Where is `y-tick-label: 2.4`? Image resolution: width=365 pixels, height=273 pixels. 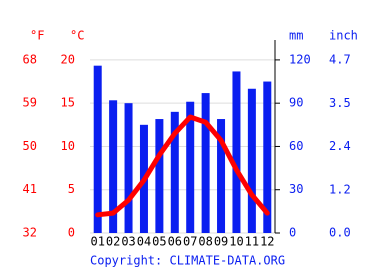
y-tick-label: 2.4 is located at coordinates (340, 146).